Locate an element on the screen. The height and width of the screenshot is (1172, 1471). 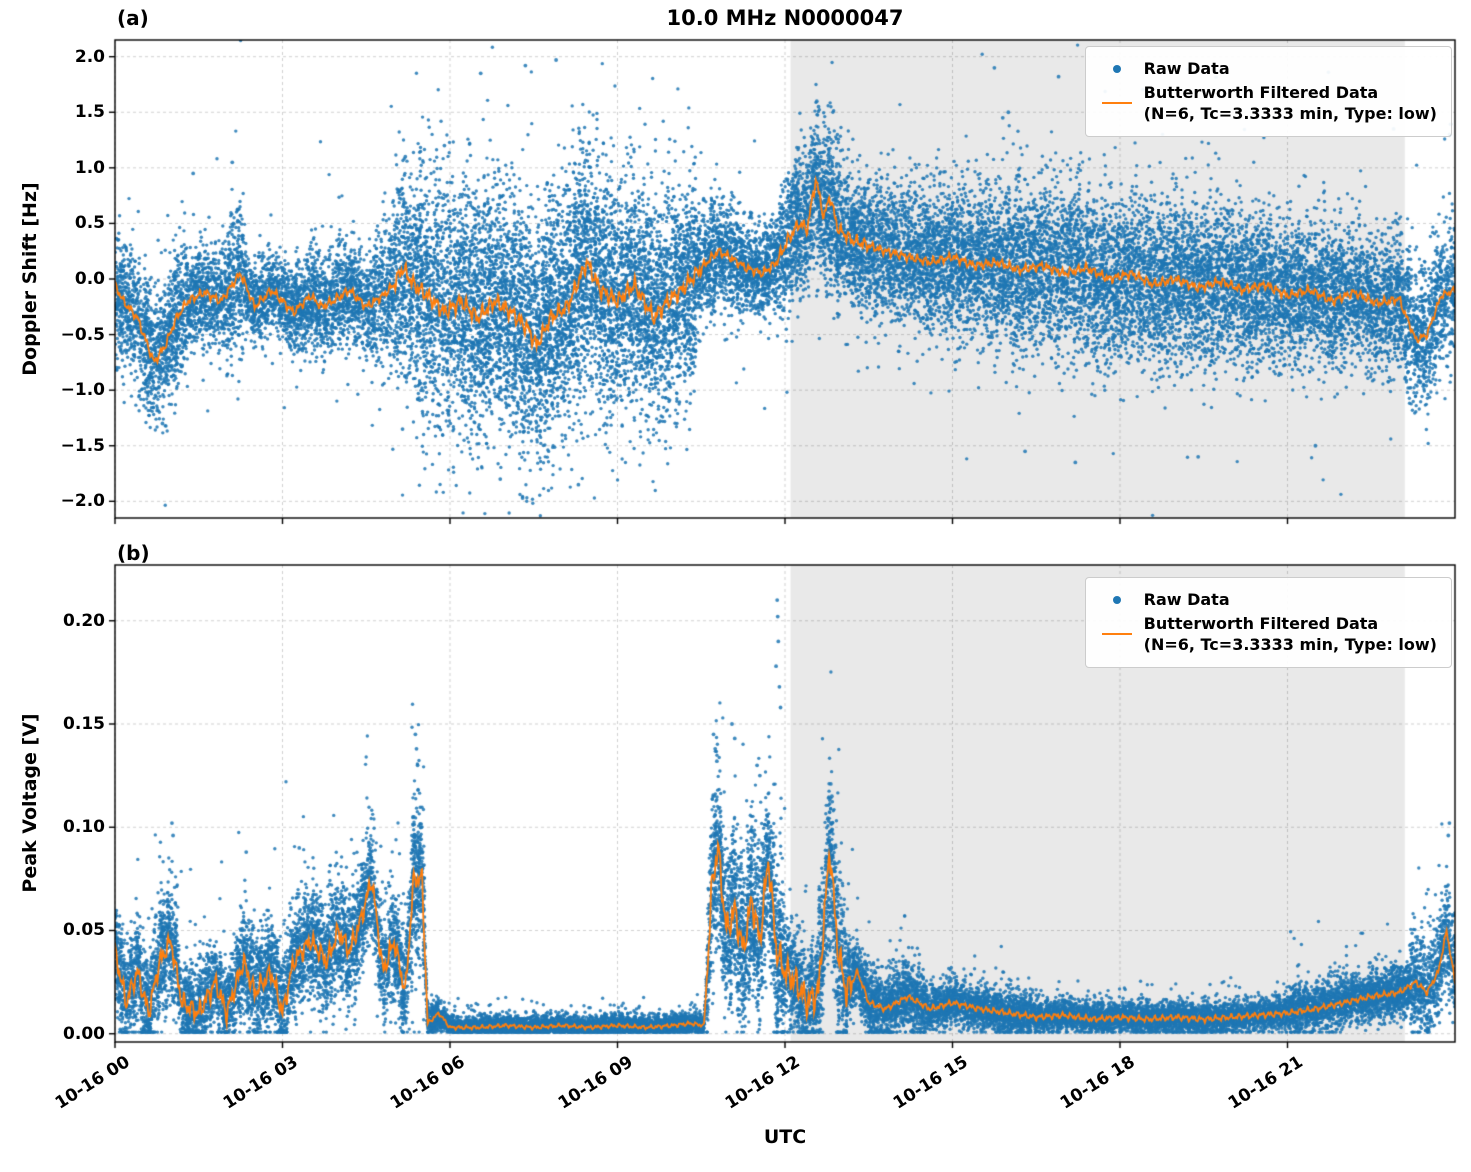
y-axis-label-doppler: Doppler Shift [Hz] is located at coordinates (30, 279).